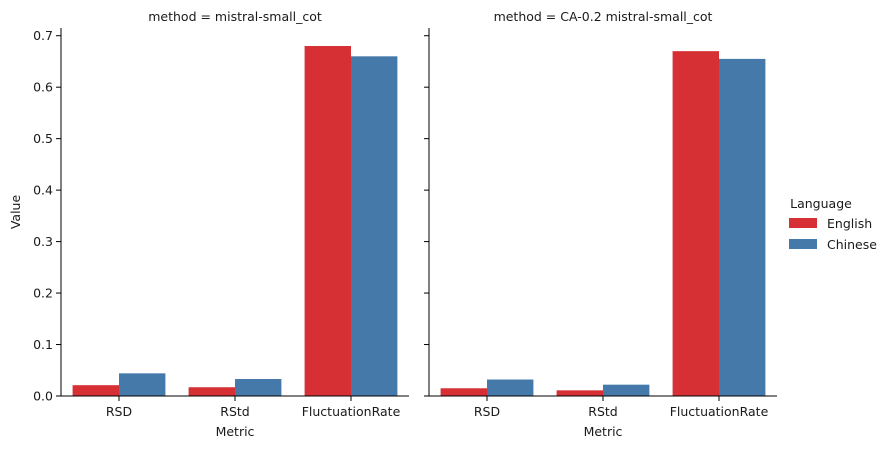 The width and height of the screenshot is (894, 449). Describe the element at coordinates (621, 407) in the screenshot. I see `panel-2-x-ticks: RSD RStd FluctuationRate` at that location.